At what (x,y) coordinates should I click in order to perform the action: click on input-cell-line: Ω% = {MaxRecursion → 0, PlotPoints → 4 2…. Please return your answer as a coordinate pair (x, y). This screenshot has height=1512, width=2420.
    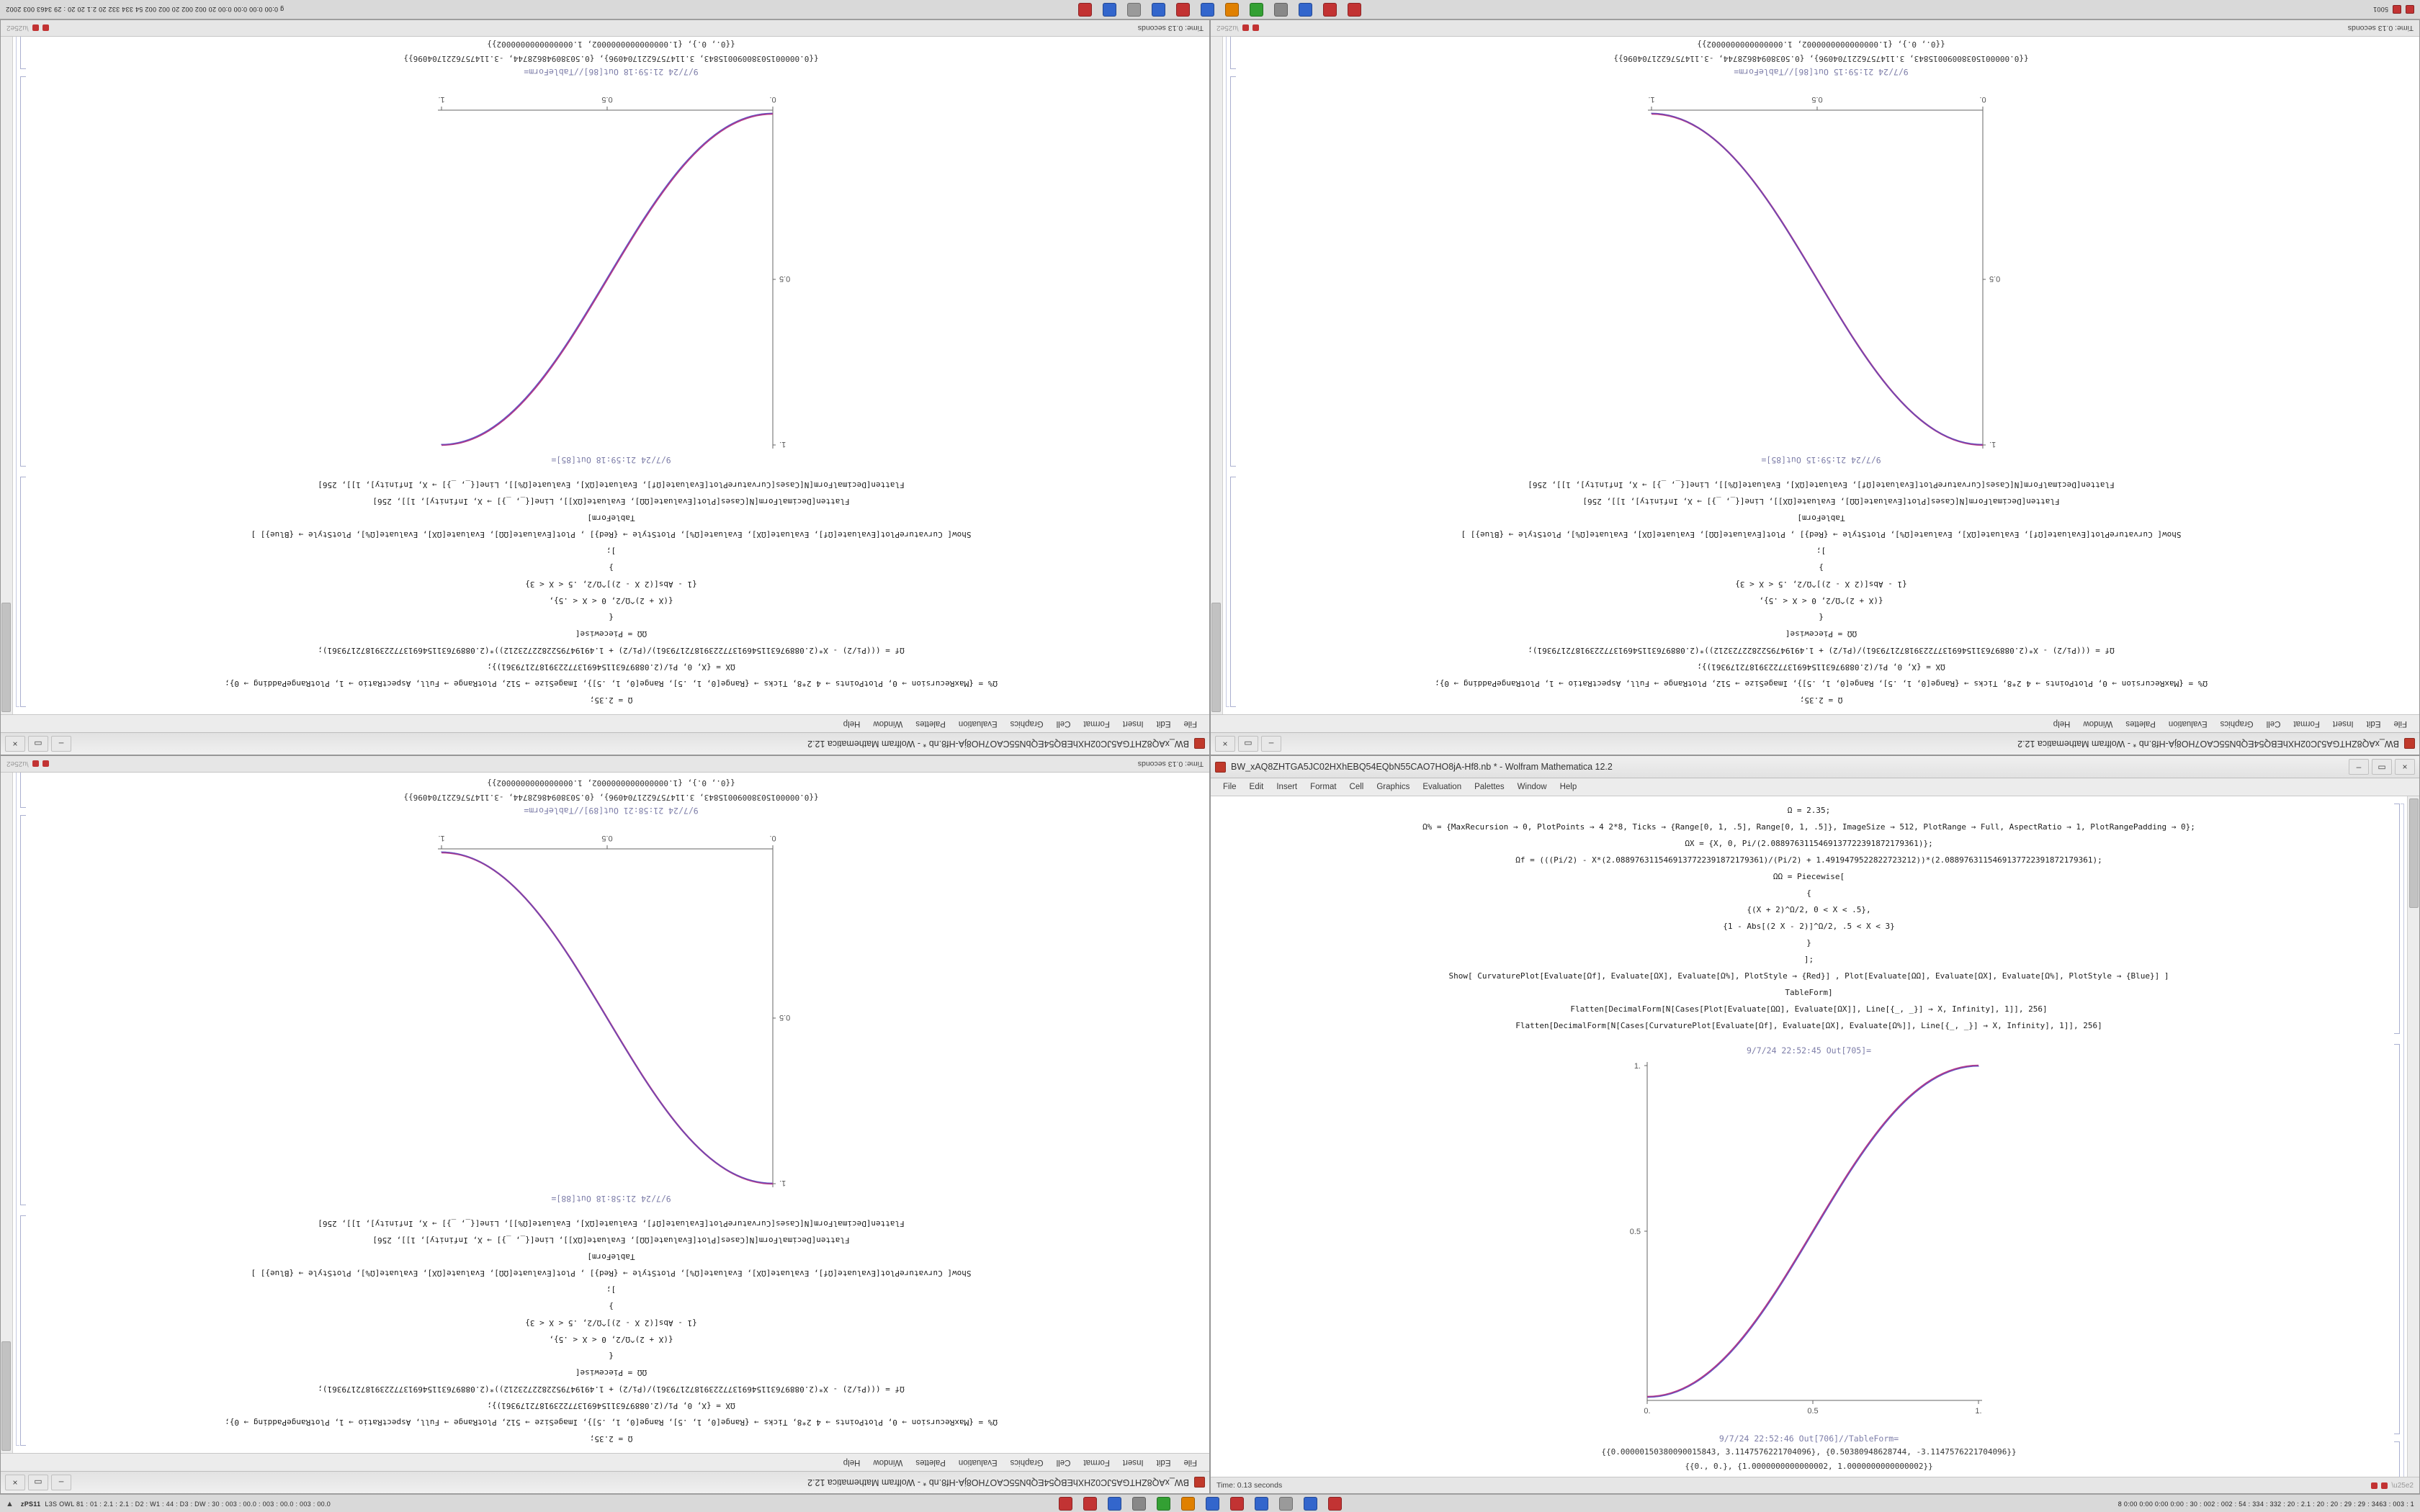
    Looking at the image, I should click on (611, 1422).